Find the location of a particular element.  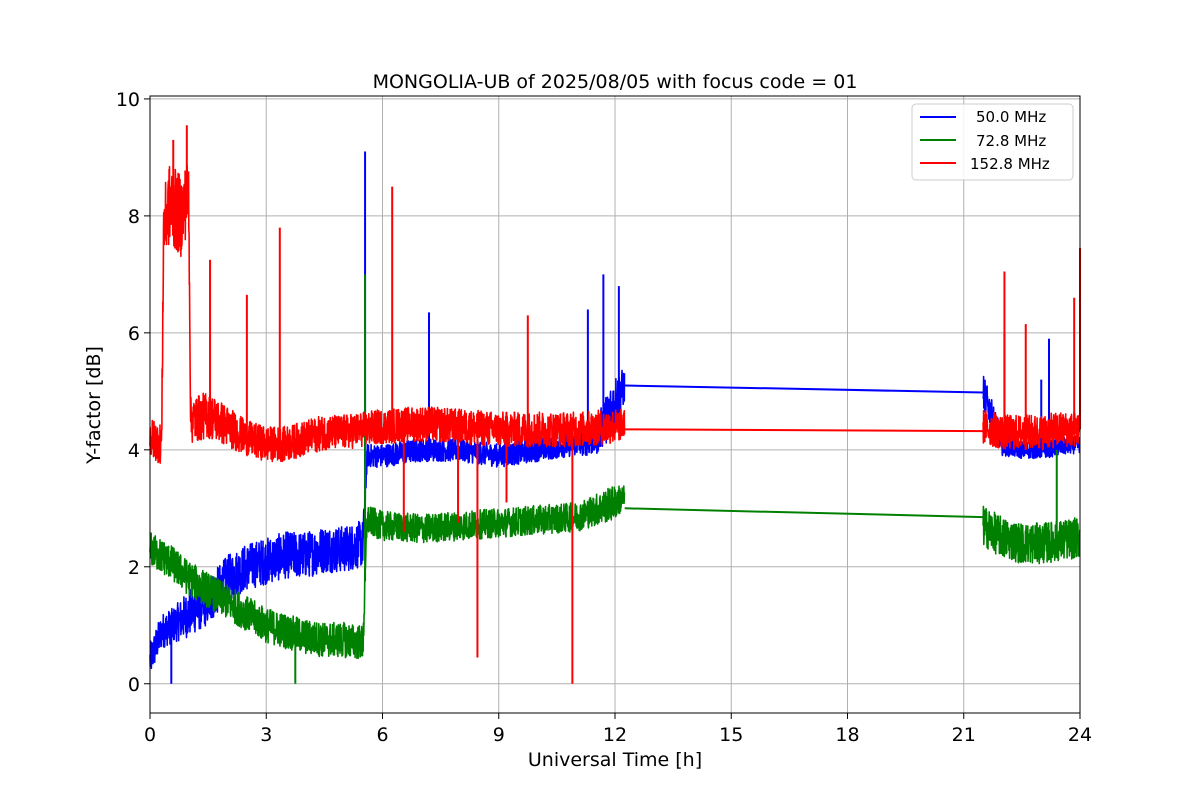

x-tick-label: 12 is located at coordinates (615, 735).